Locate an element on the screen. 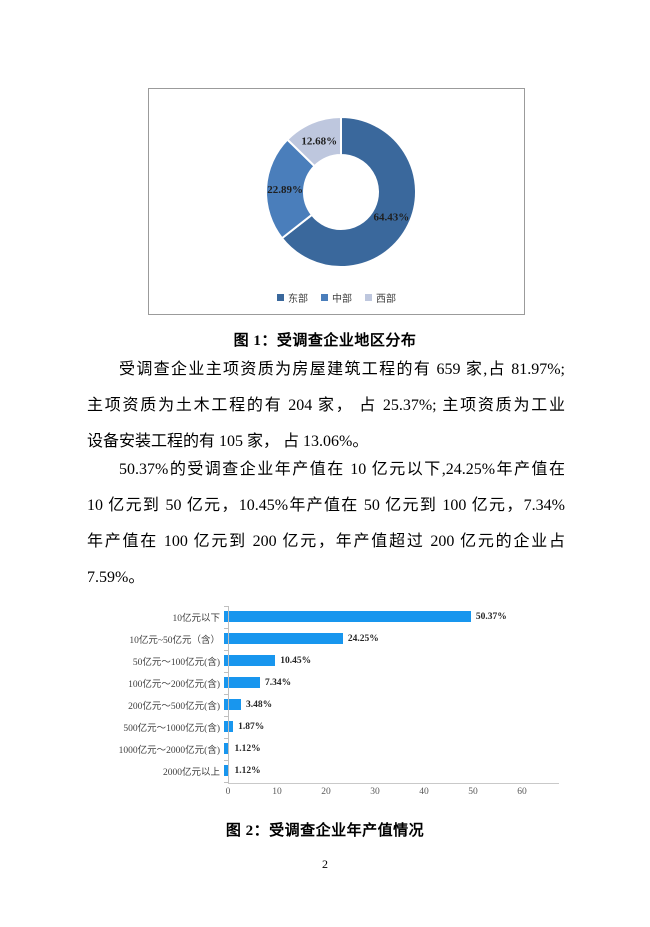 Image resolution: width=650 pixels, height=927 pixels. bar-category-label: 50亿元～100亿元(含) is located at coordinates (176, 663).